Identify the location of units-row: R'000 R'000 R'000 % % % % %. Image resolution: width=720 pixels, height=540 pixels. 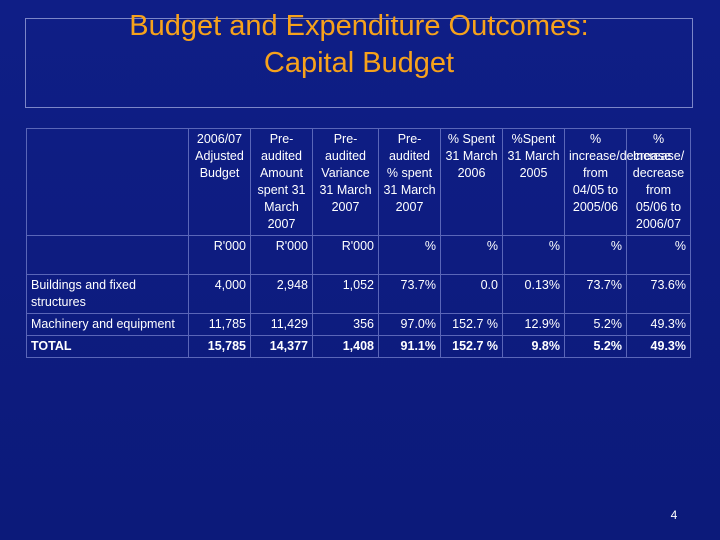
(358, 255).